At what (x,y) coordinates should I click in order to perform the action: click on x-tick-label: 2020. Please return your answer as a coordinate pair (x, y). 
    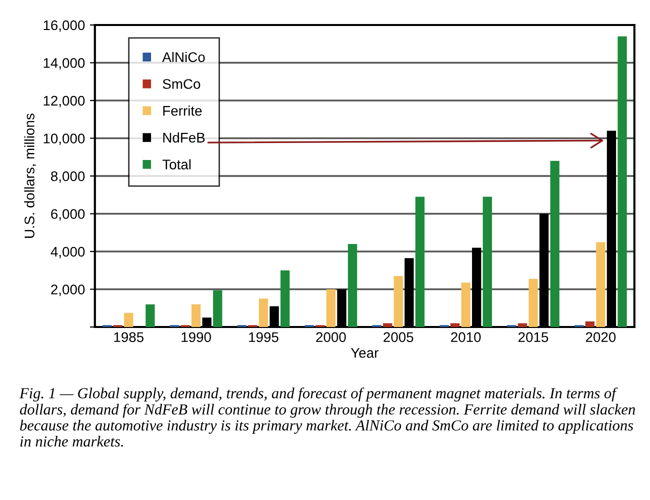
    Looking at the image, I should click on (601, 337).